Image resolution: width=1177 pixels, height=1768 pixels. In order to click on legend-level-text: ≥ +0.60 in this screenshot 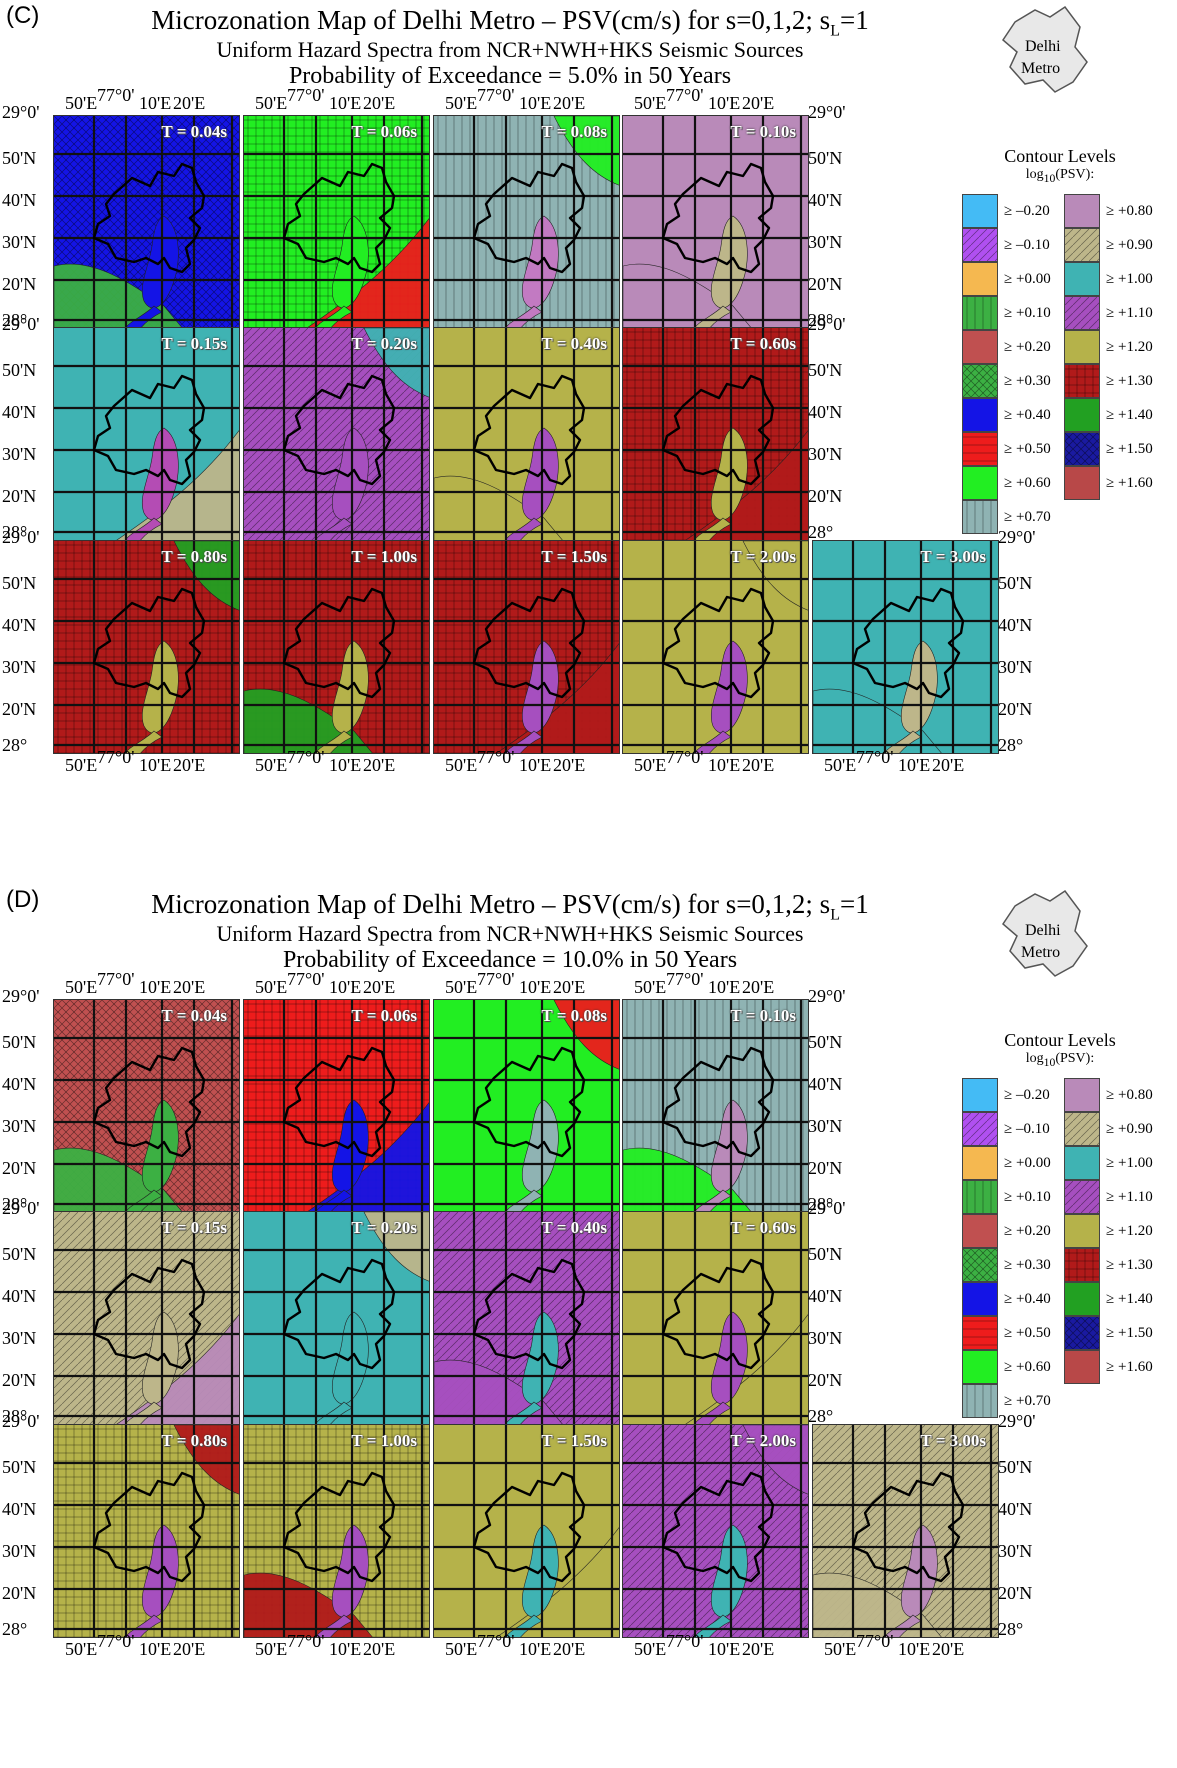, I will do `click(1027, 1366)`.